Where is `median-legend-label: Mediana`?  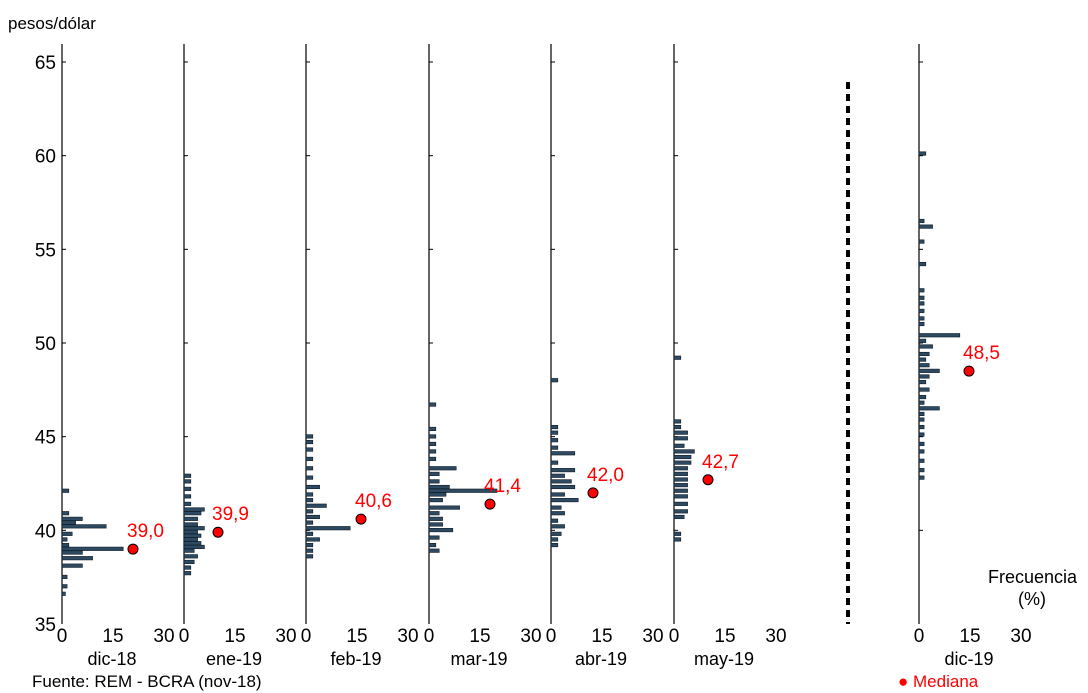
median-legend-label: Mediana is located at coordinates (946, 681).